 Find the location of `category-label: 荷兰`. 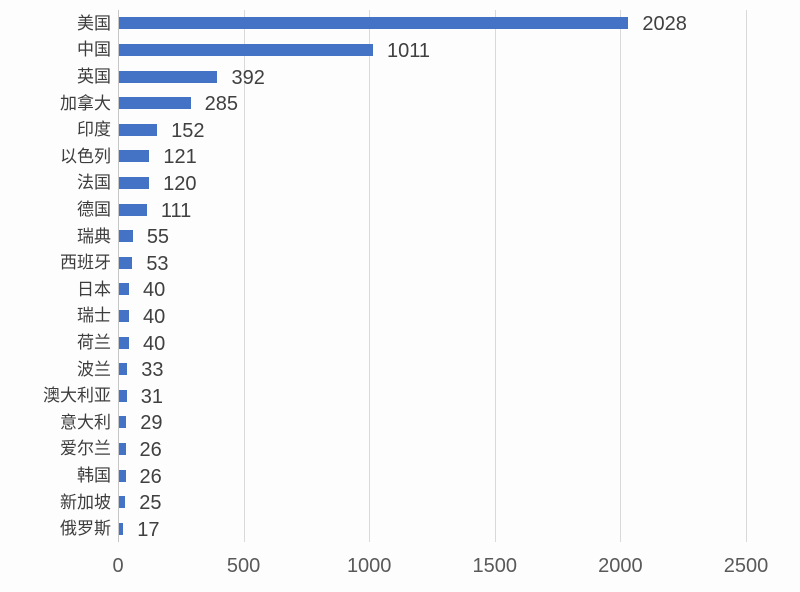

category-label: 荷兰 is located at coordinates (94, 342).